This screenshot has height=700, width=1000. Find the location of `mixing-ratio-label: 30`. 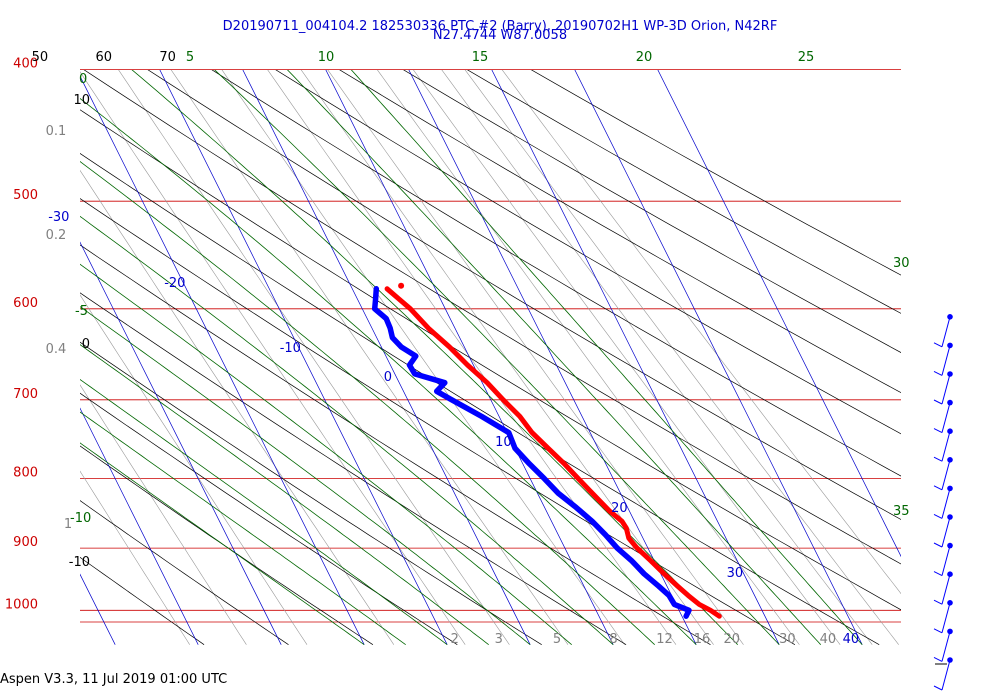

mixing-ratio-label: 30 is located at coordinates (787, 639).